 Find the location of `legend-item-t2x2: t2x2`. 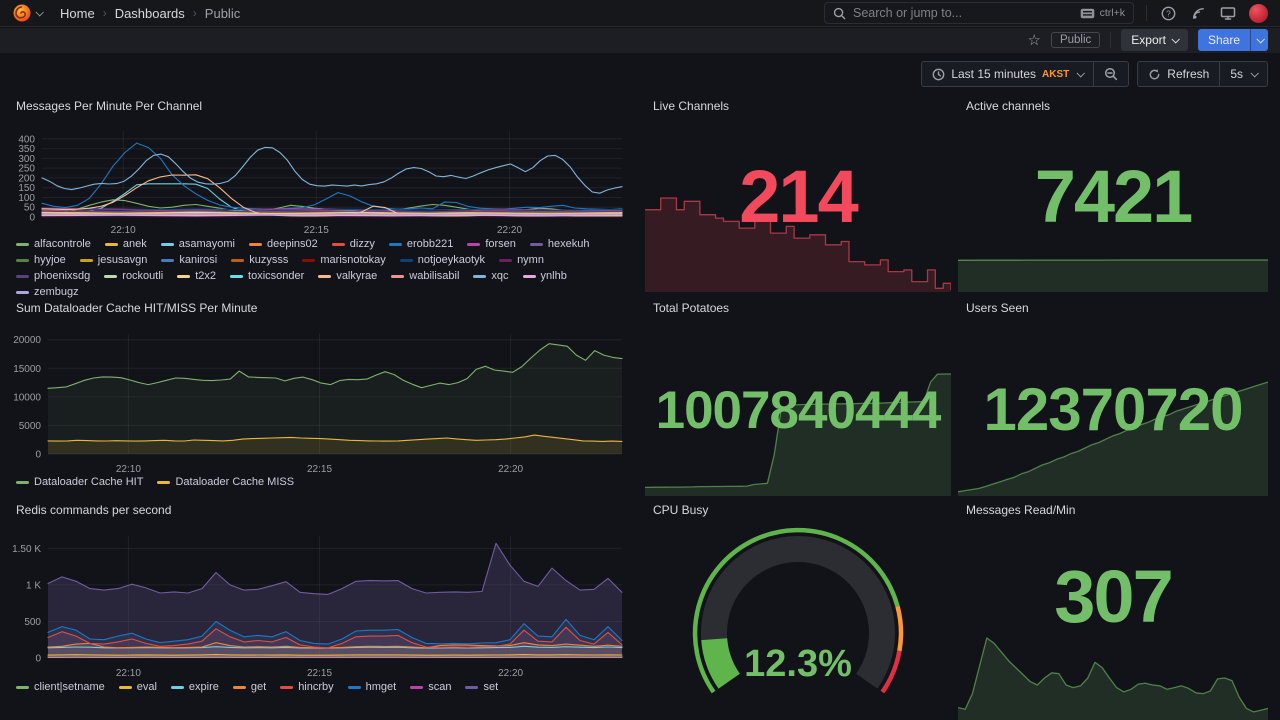

legend-item-t2x2: t2x2 is located at coordinates (196, 276).